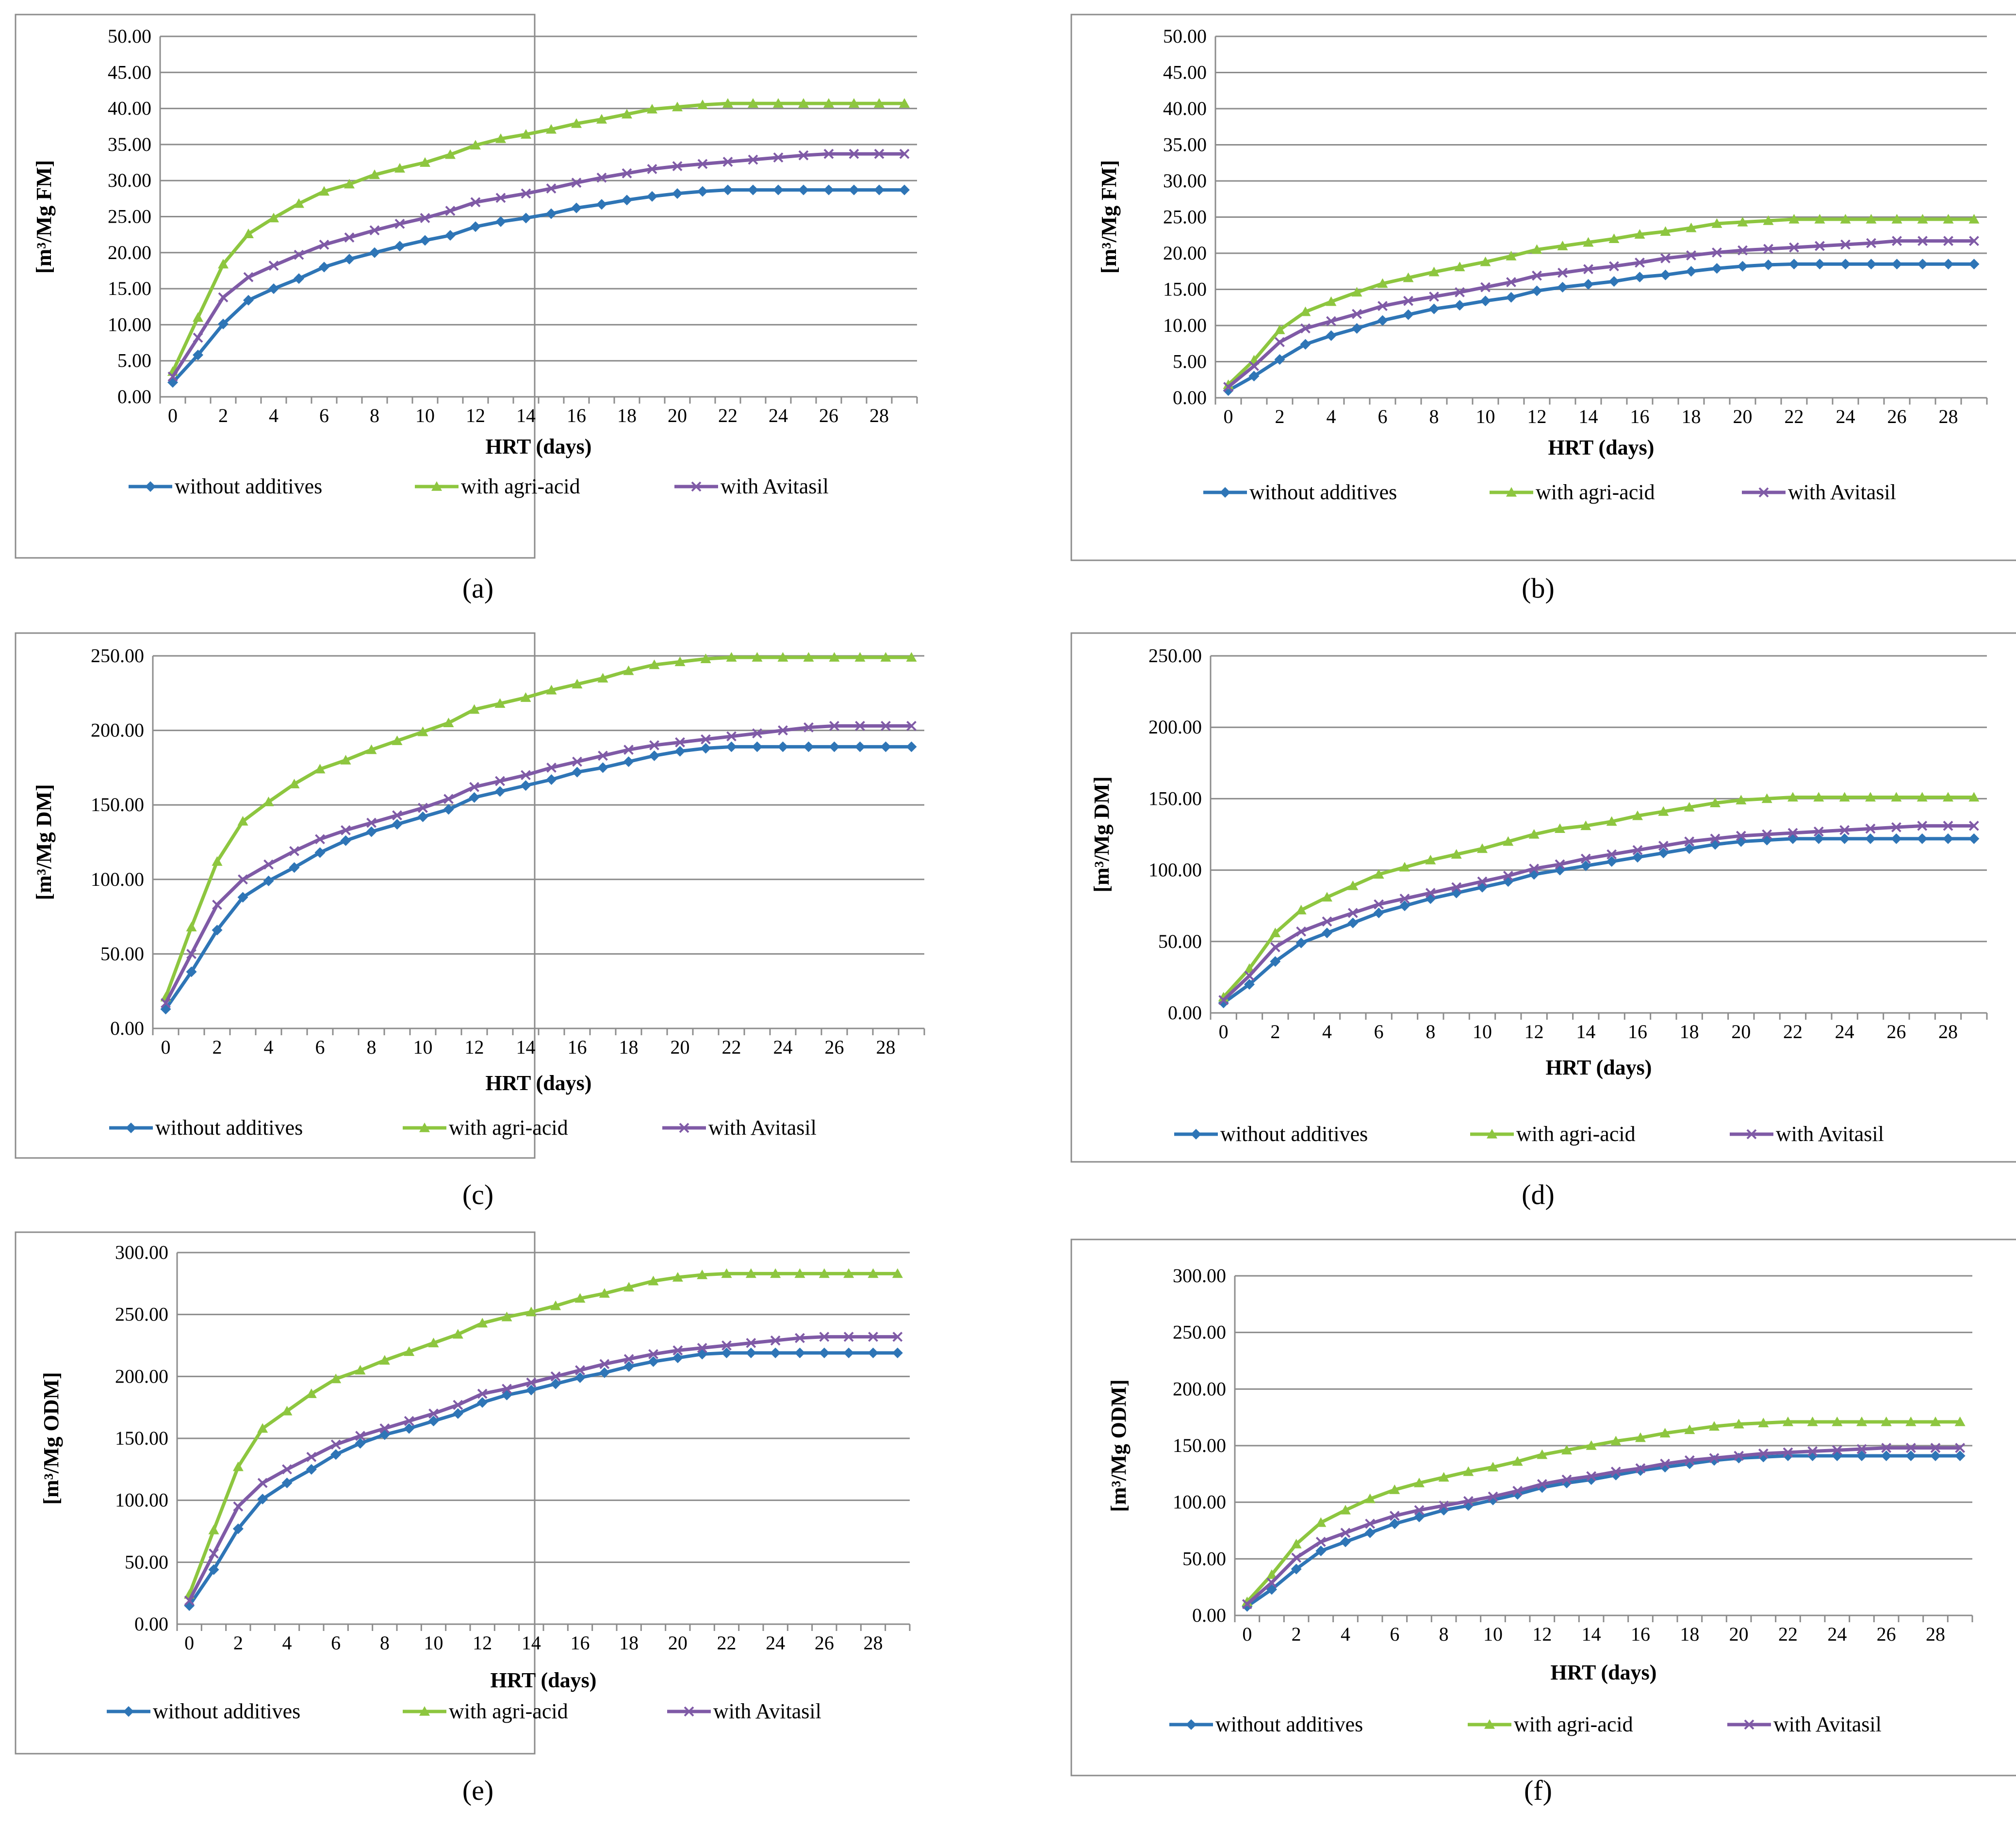 This screenshot has height=1825, width=2016. What do you see at coordinates (141, 1376) in the screenshot?
I see `y-tick-label: 200.00` at bounding box center [141, 1376].